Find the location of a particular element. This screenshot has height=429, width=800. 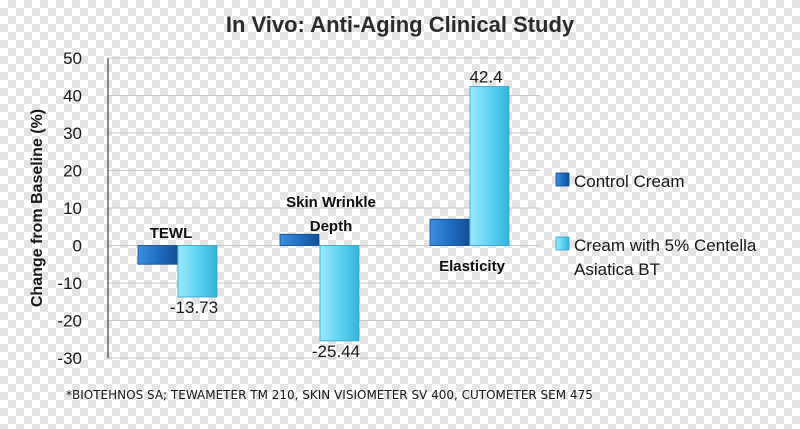

y-tick-label: 50 is located at coordinates (72, 58).